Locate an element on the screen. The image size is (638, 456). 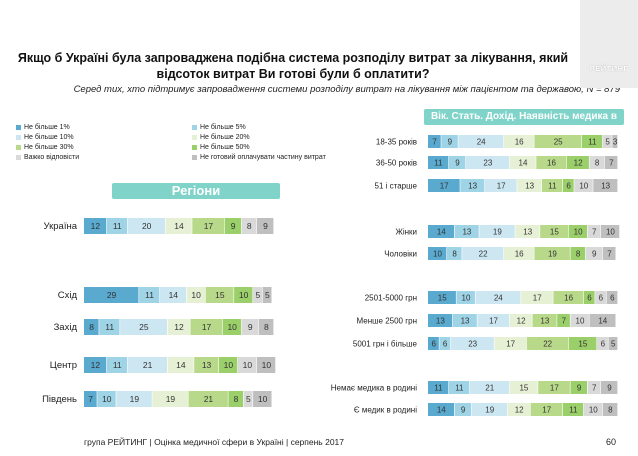
legend-item: Не більше 30% is located at coordinates (45, 147).